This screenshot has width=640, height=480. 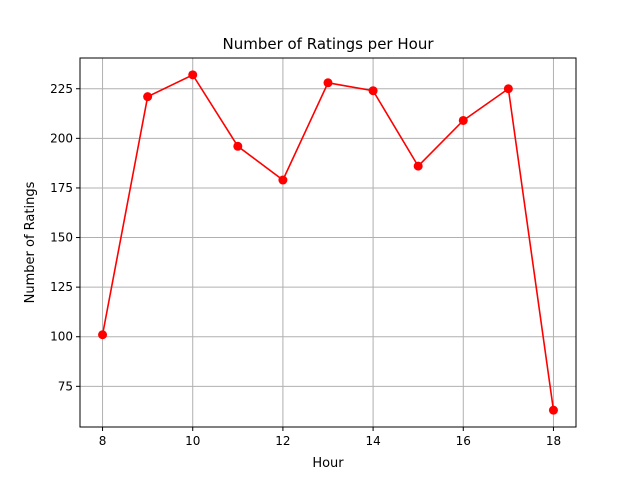 I want to click on y-tick-label: 200, so click(x=61, y=138).